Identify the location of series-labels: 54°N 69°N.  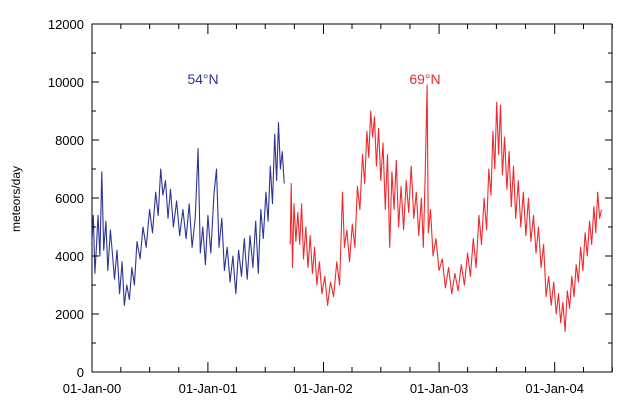
(313, 79).